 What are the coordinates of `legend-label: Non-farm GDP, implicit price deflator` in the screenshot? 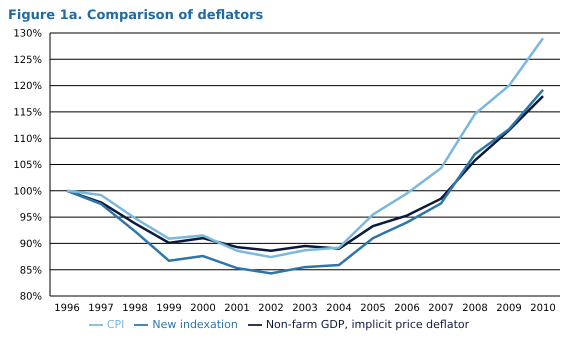 It's located at (368, 325).